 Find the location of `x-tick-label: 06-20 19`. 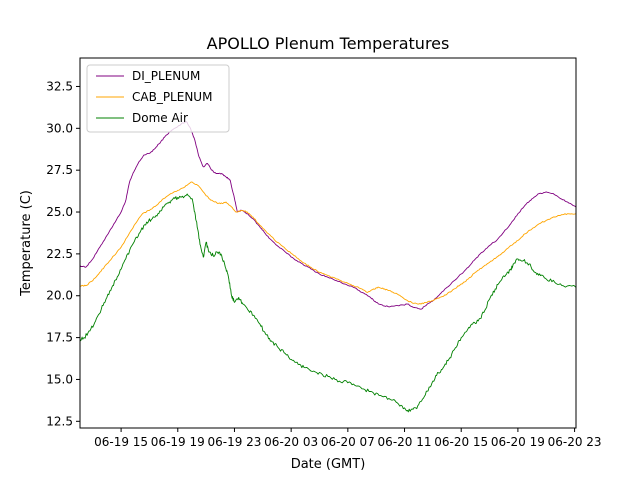

x-tick-label: 06-20 19 is located at coordinates (518, 442).